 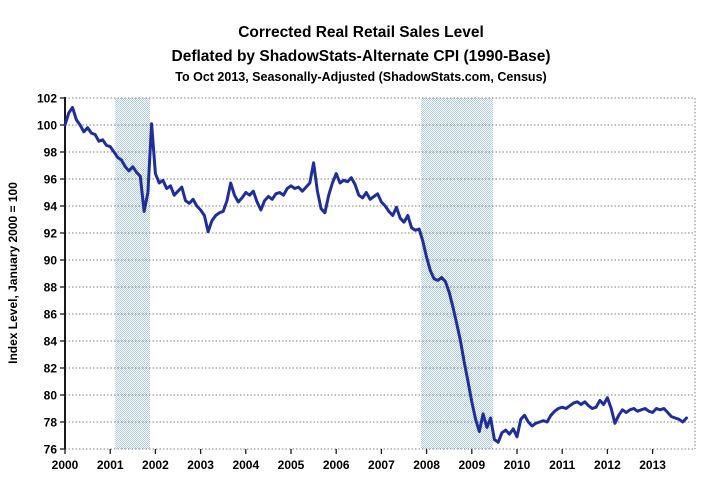 I want to click on y-tick-label: 92, so click(x=51, y=234).